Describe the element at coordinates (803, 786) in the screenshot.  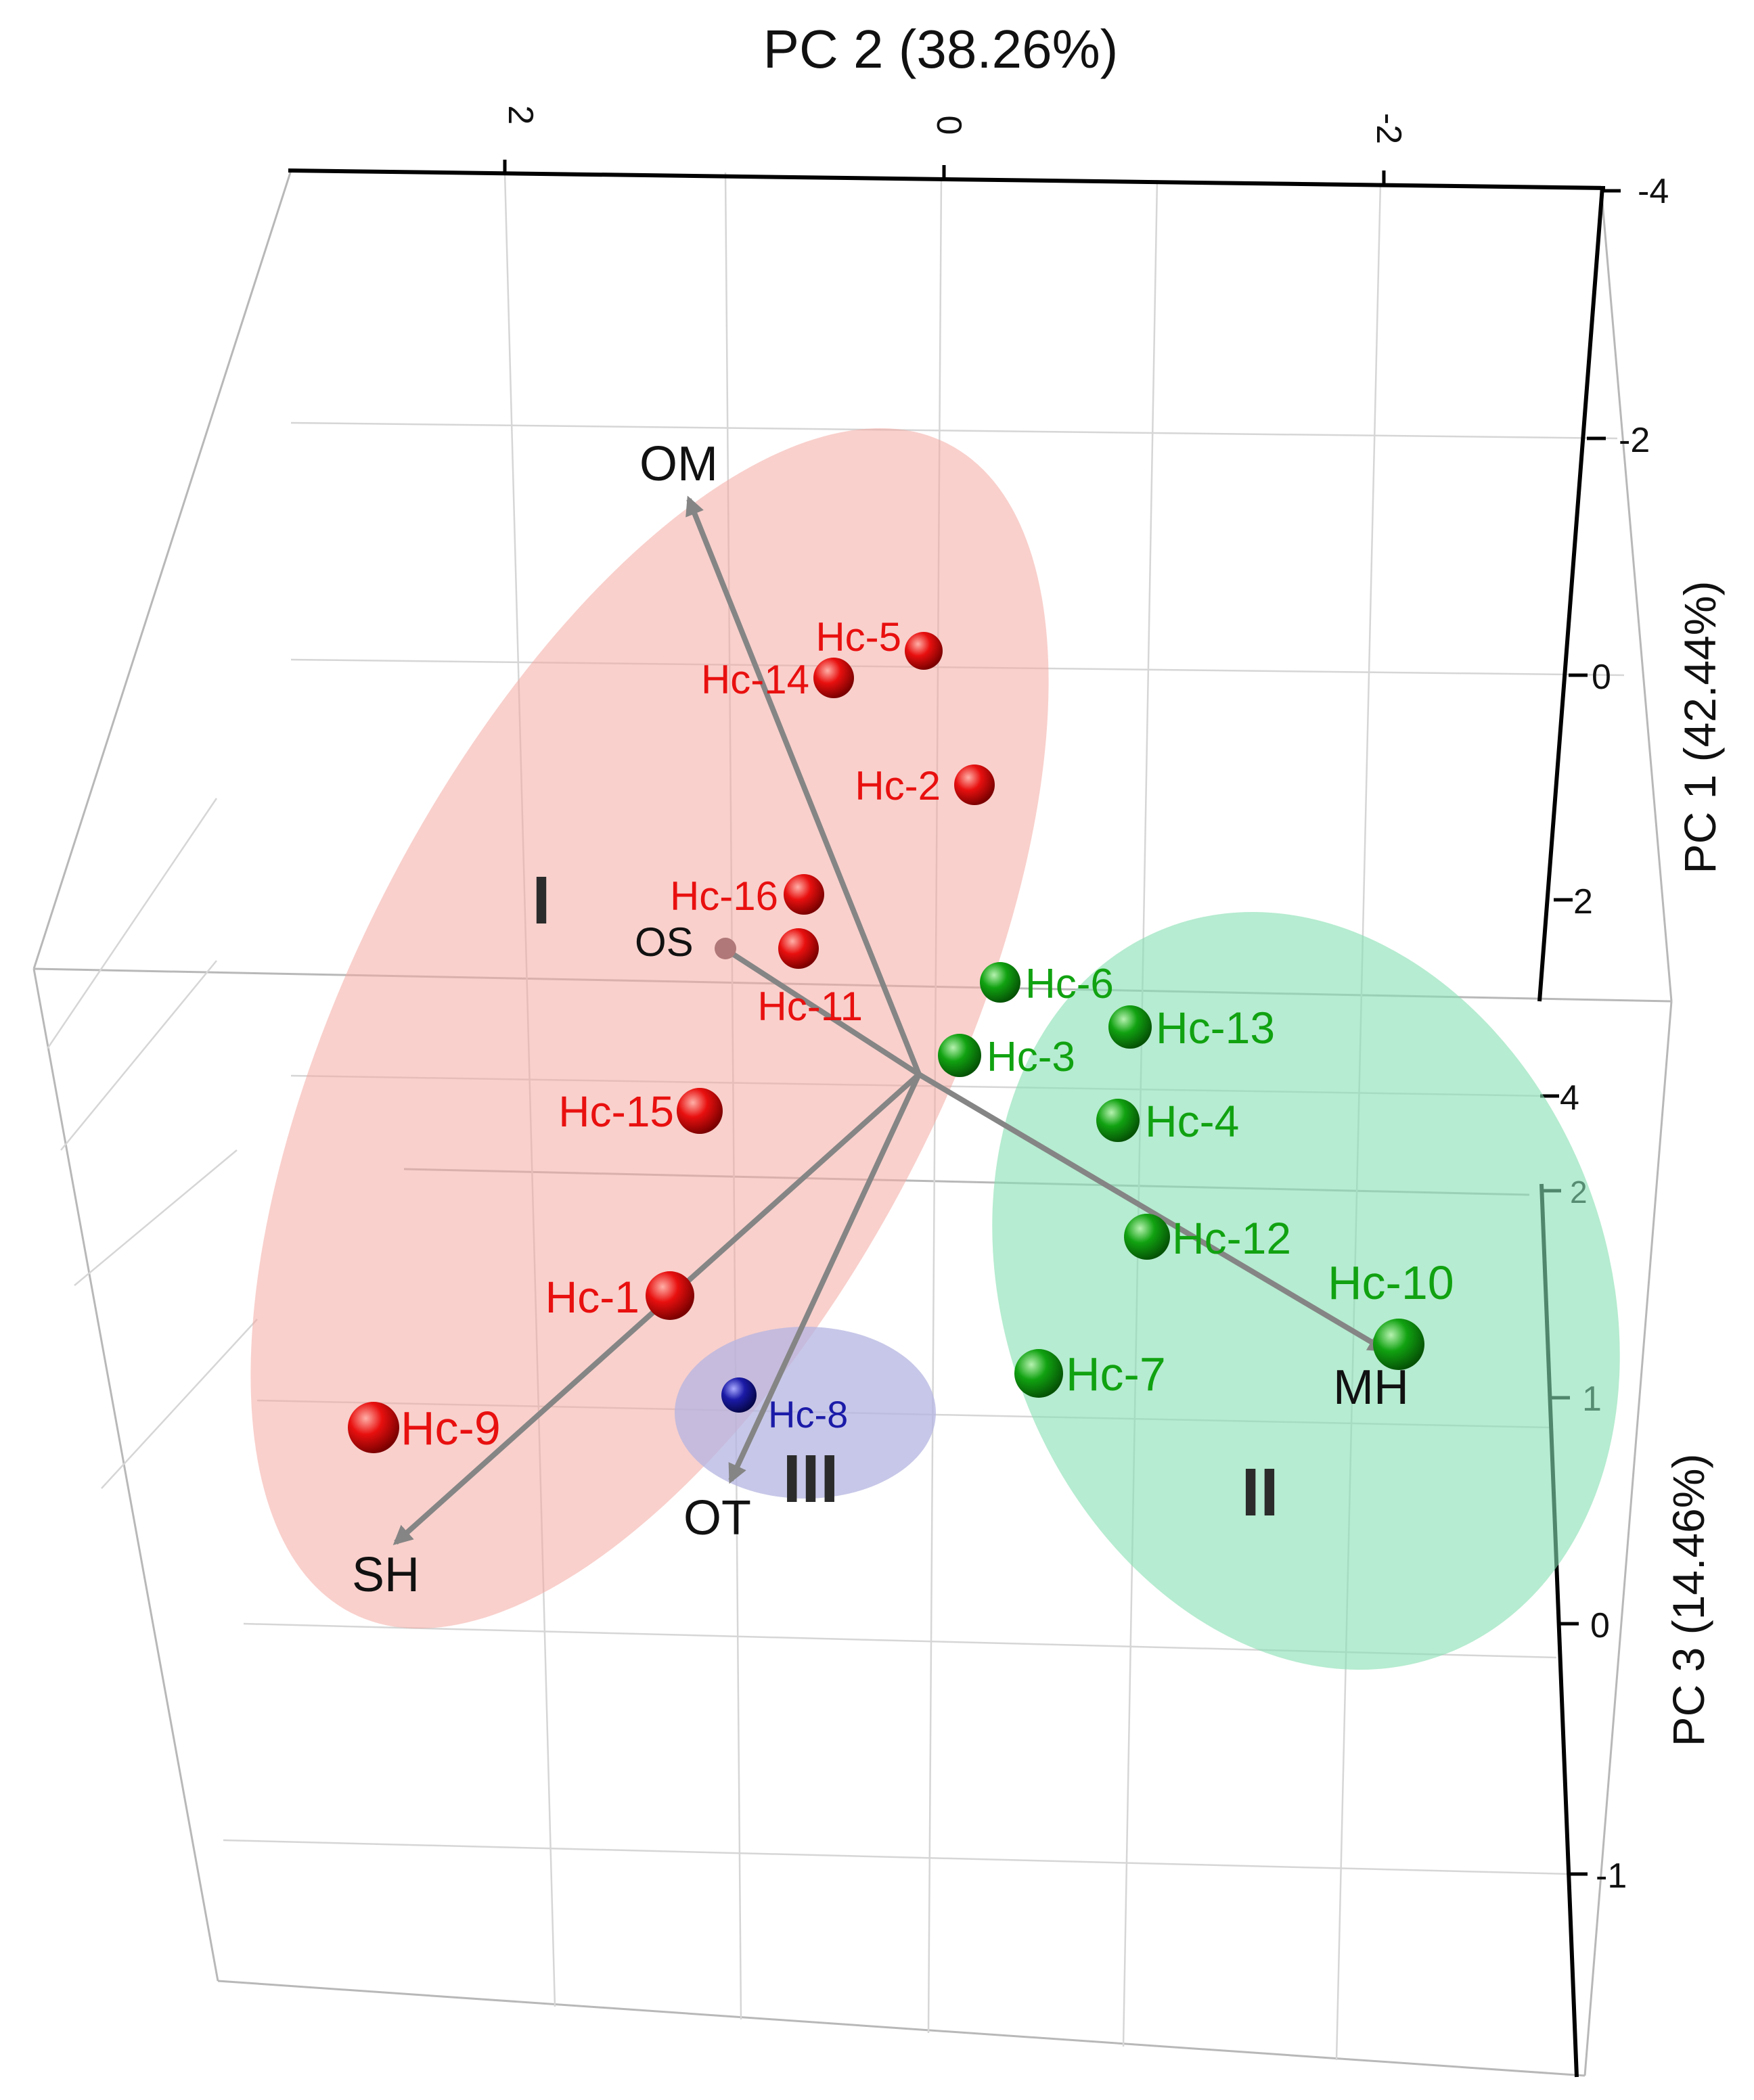
I see `vector-OM` at that location.